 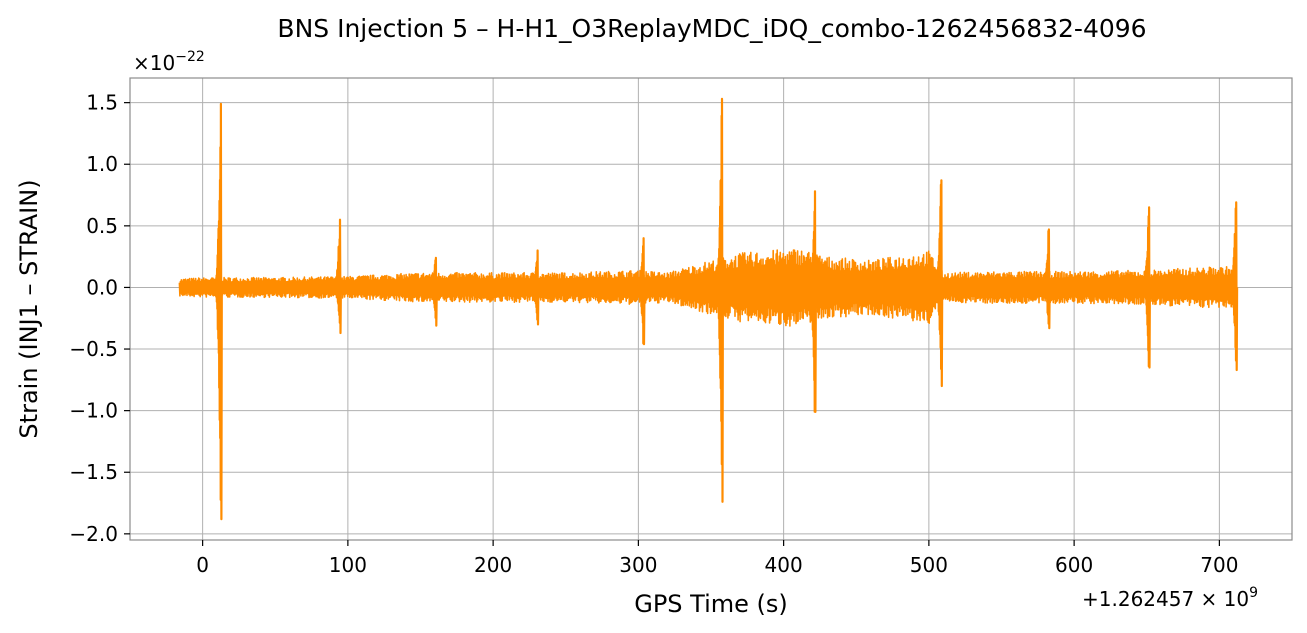 What do you see at coordinates (202, 565) in the screenshot?
I see `x-tick-label: 0` at bounding box center [202, 565].